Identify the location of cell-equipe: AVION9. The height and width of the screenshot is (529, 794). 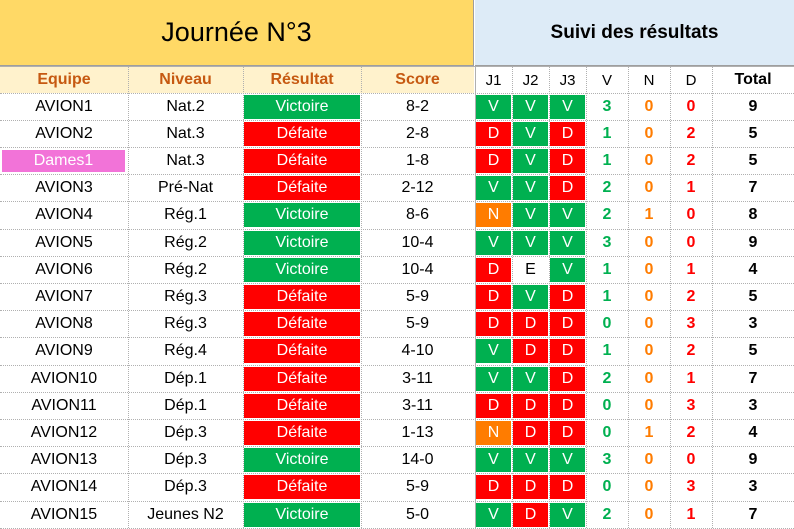
(64, 351).